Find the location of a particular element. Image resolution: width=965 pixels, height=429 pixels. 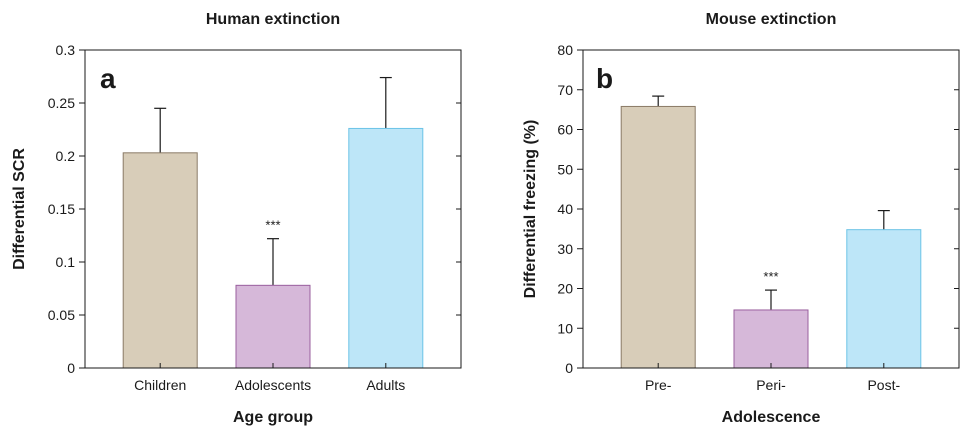

bar-peri is located at coordinates (771, 339).